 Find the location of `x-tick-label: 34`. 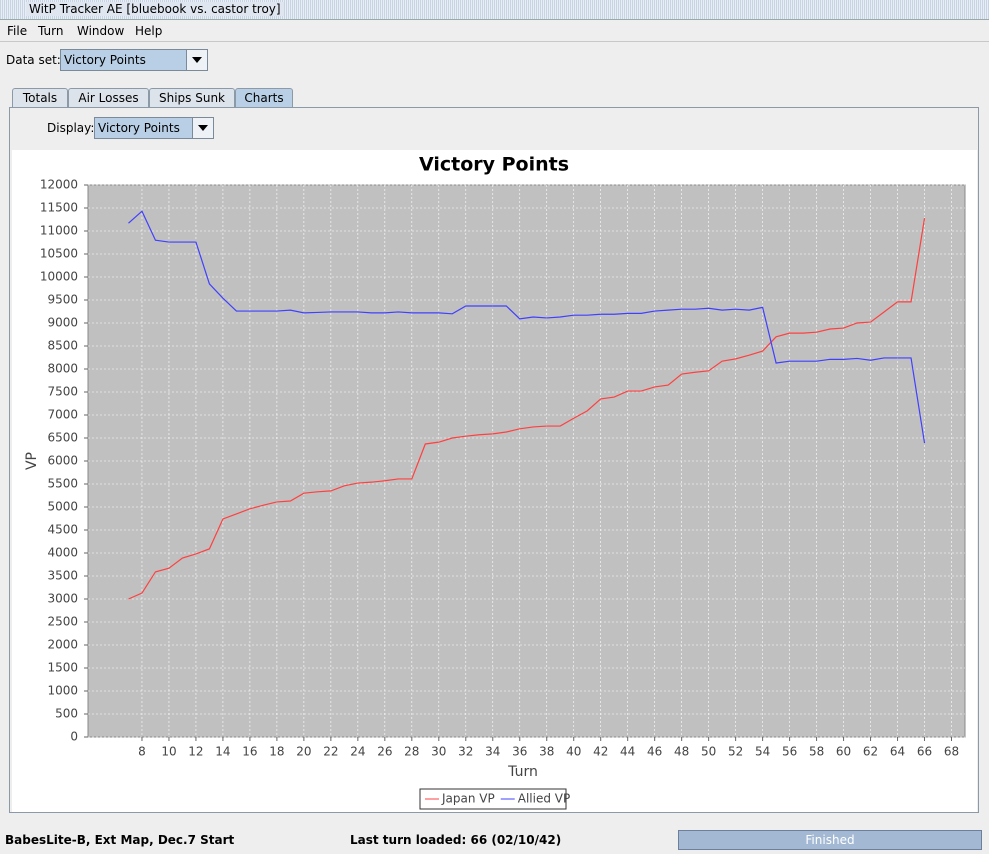

x-tick-label: 34 is located at coordinates (492, 752).